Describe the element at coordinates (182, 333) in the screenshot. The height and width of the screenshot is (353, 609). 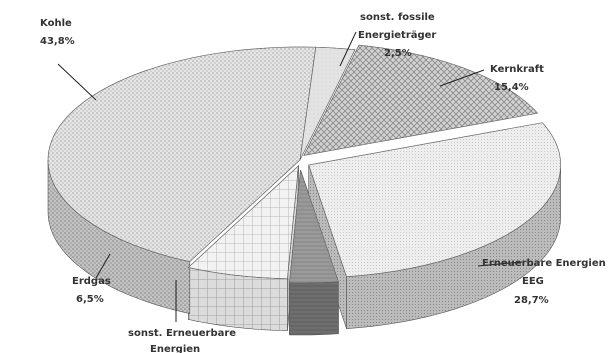
I see `label-sonst-ern-line1: sonst. Erneuerbare` at that location.